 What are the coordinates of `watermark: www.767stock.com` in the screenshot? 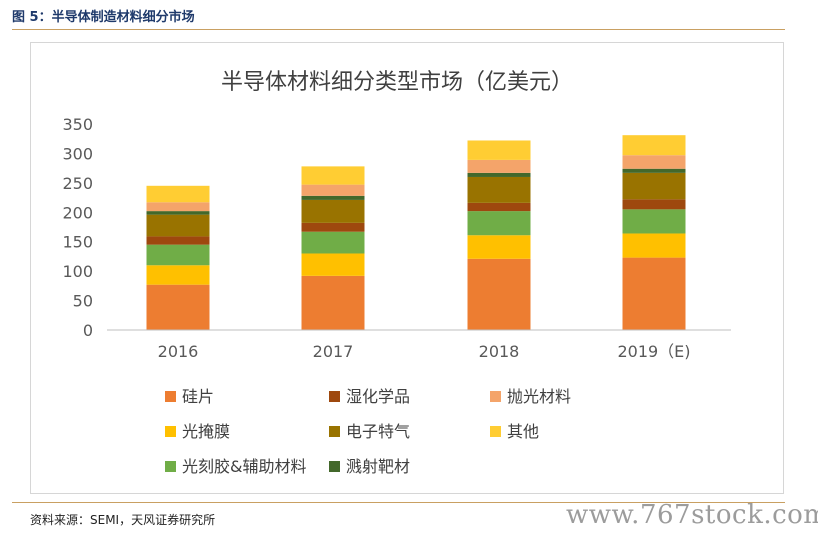 It's located at (692, 515).